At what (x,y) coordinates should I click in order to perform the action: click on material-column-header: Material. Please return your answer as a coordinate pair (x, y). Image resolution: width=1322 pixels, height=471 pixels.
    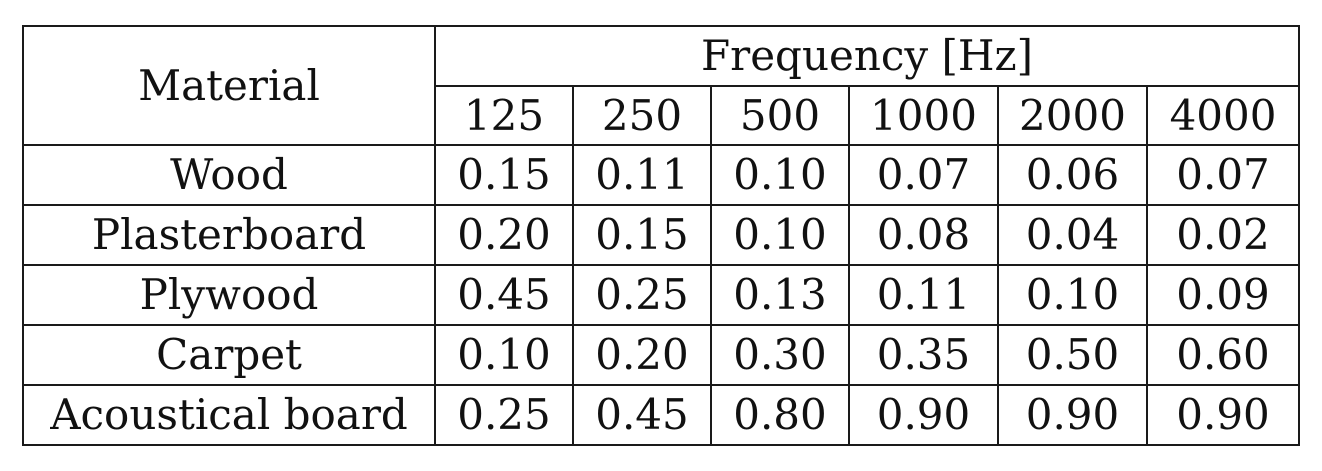
    Looking at the image, I should click on (229, 85).